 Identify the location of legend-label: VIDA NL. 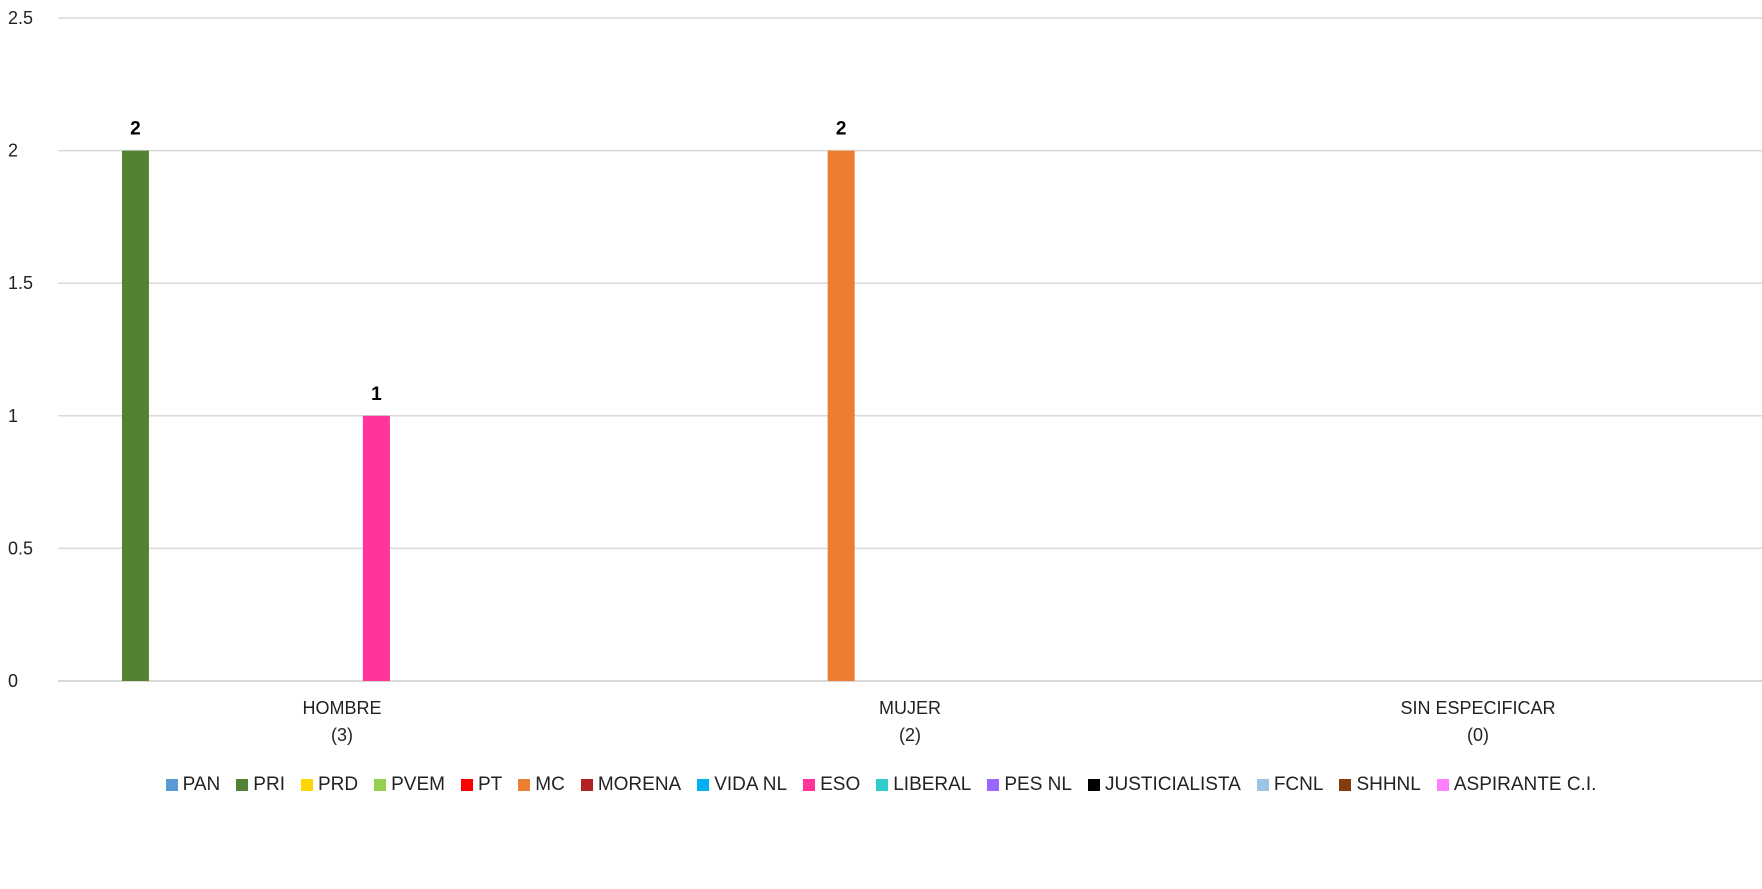
(751, 784).